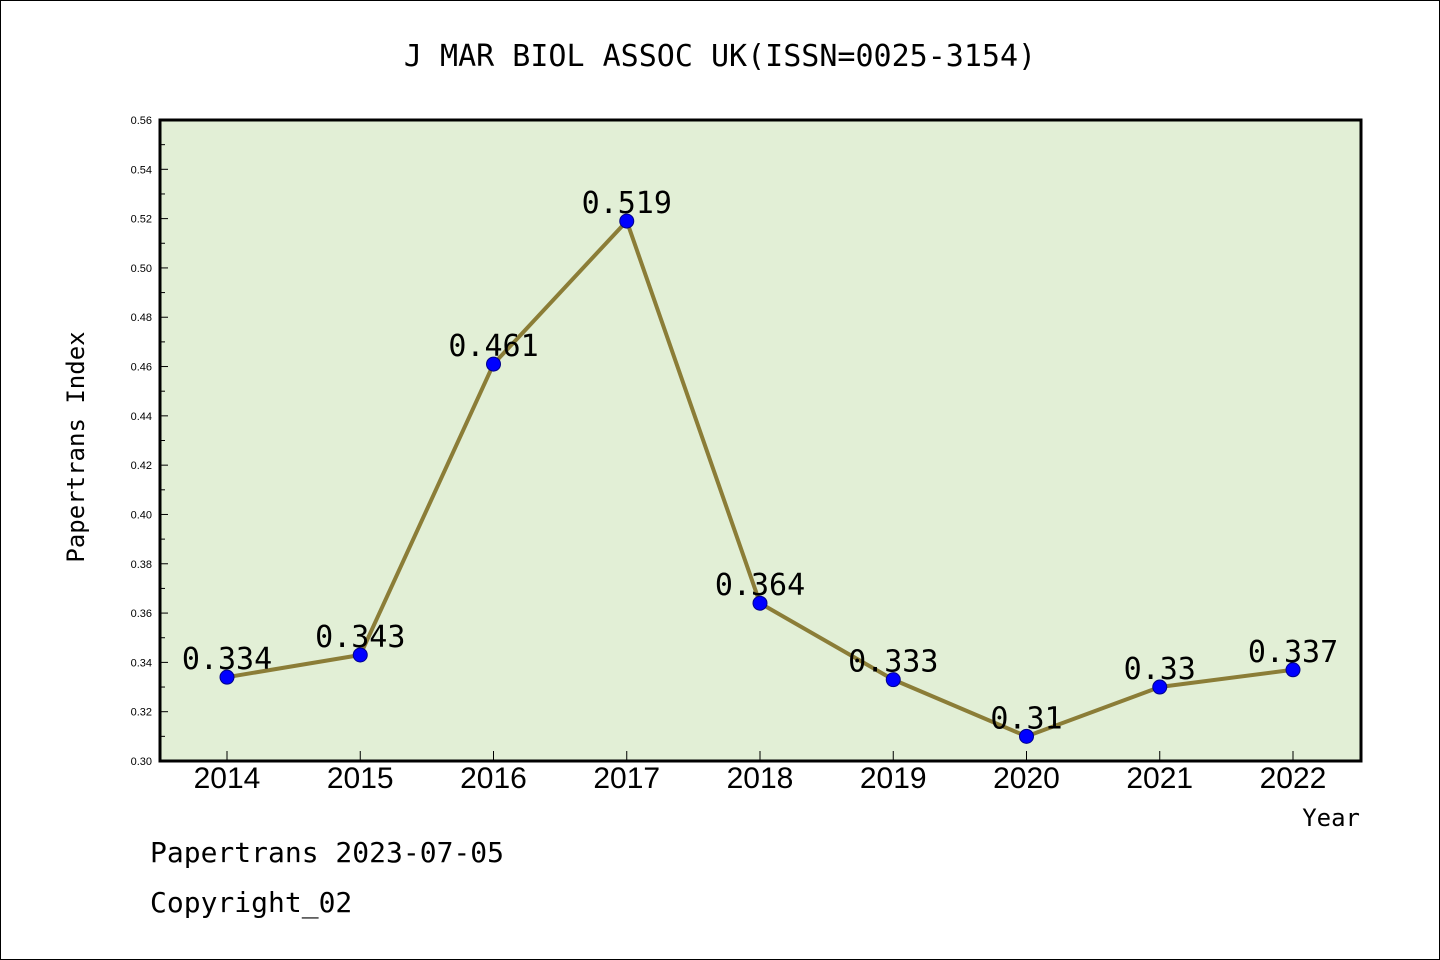 The height and width of the screenshot is (960, 1440). Describe the element at coordinates (141, 762) in the screenshot. I see `y-tick-label: 0.30` at that location.